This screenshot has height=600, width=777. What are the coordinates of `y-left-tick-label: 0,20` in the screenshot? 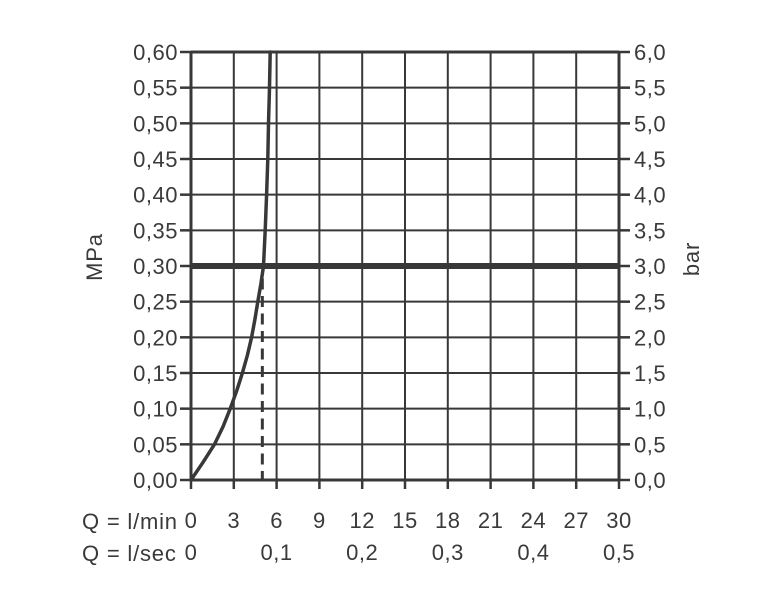 It's located at (155, 337).